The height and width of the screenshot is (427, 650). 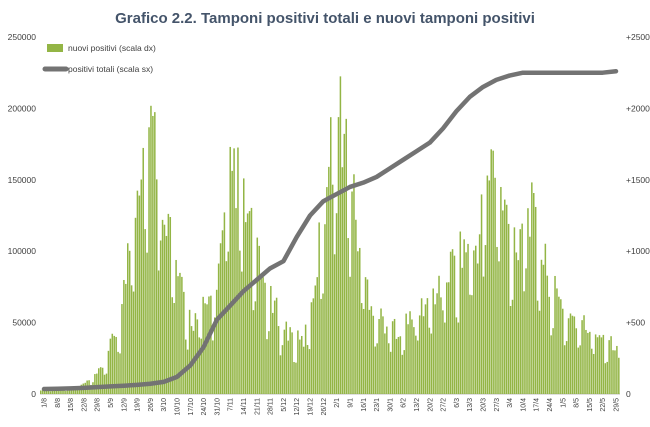 I want to click on y-right-tick-label: +2000, so click(x=638, y=108).